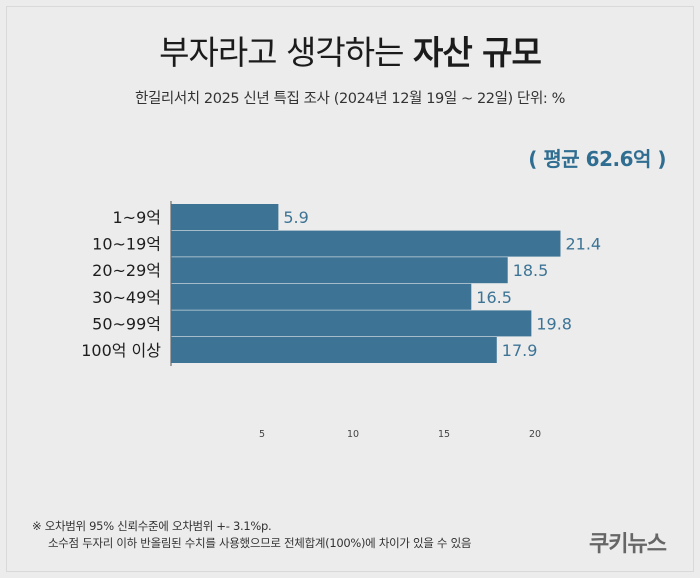 The height and width of the screenshot is (578, 700). Describe the element at coordinates (477, 52) in the screenshot. I see `title-bold: 자산 규모` at that location.